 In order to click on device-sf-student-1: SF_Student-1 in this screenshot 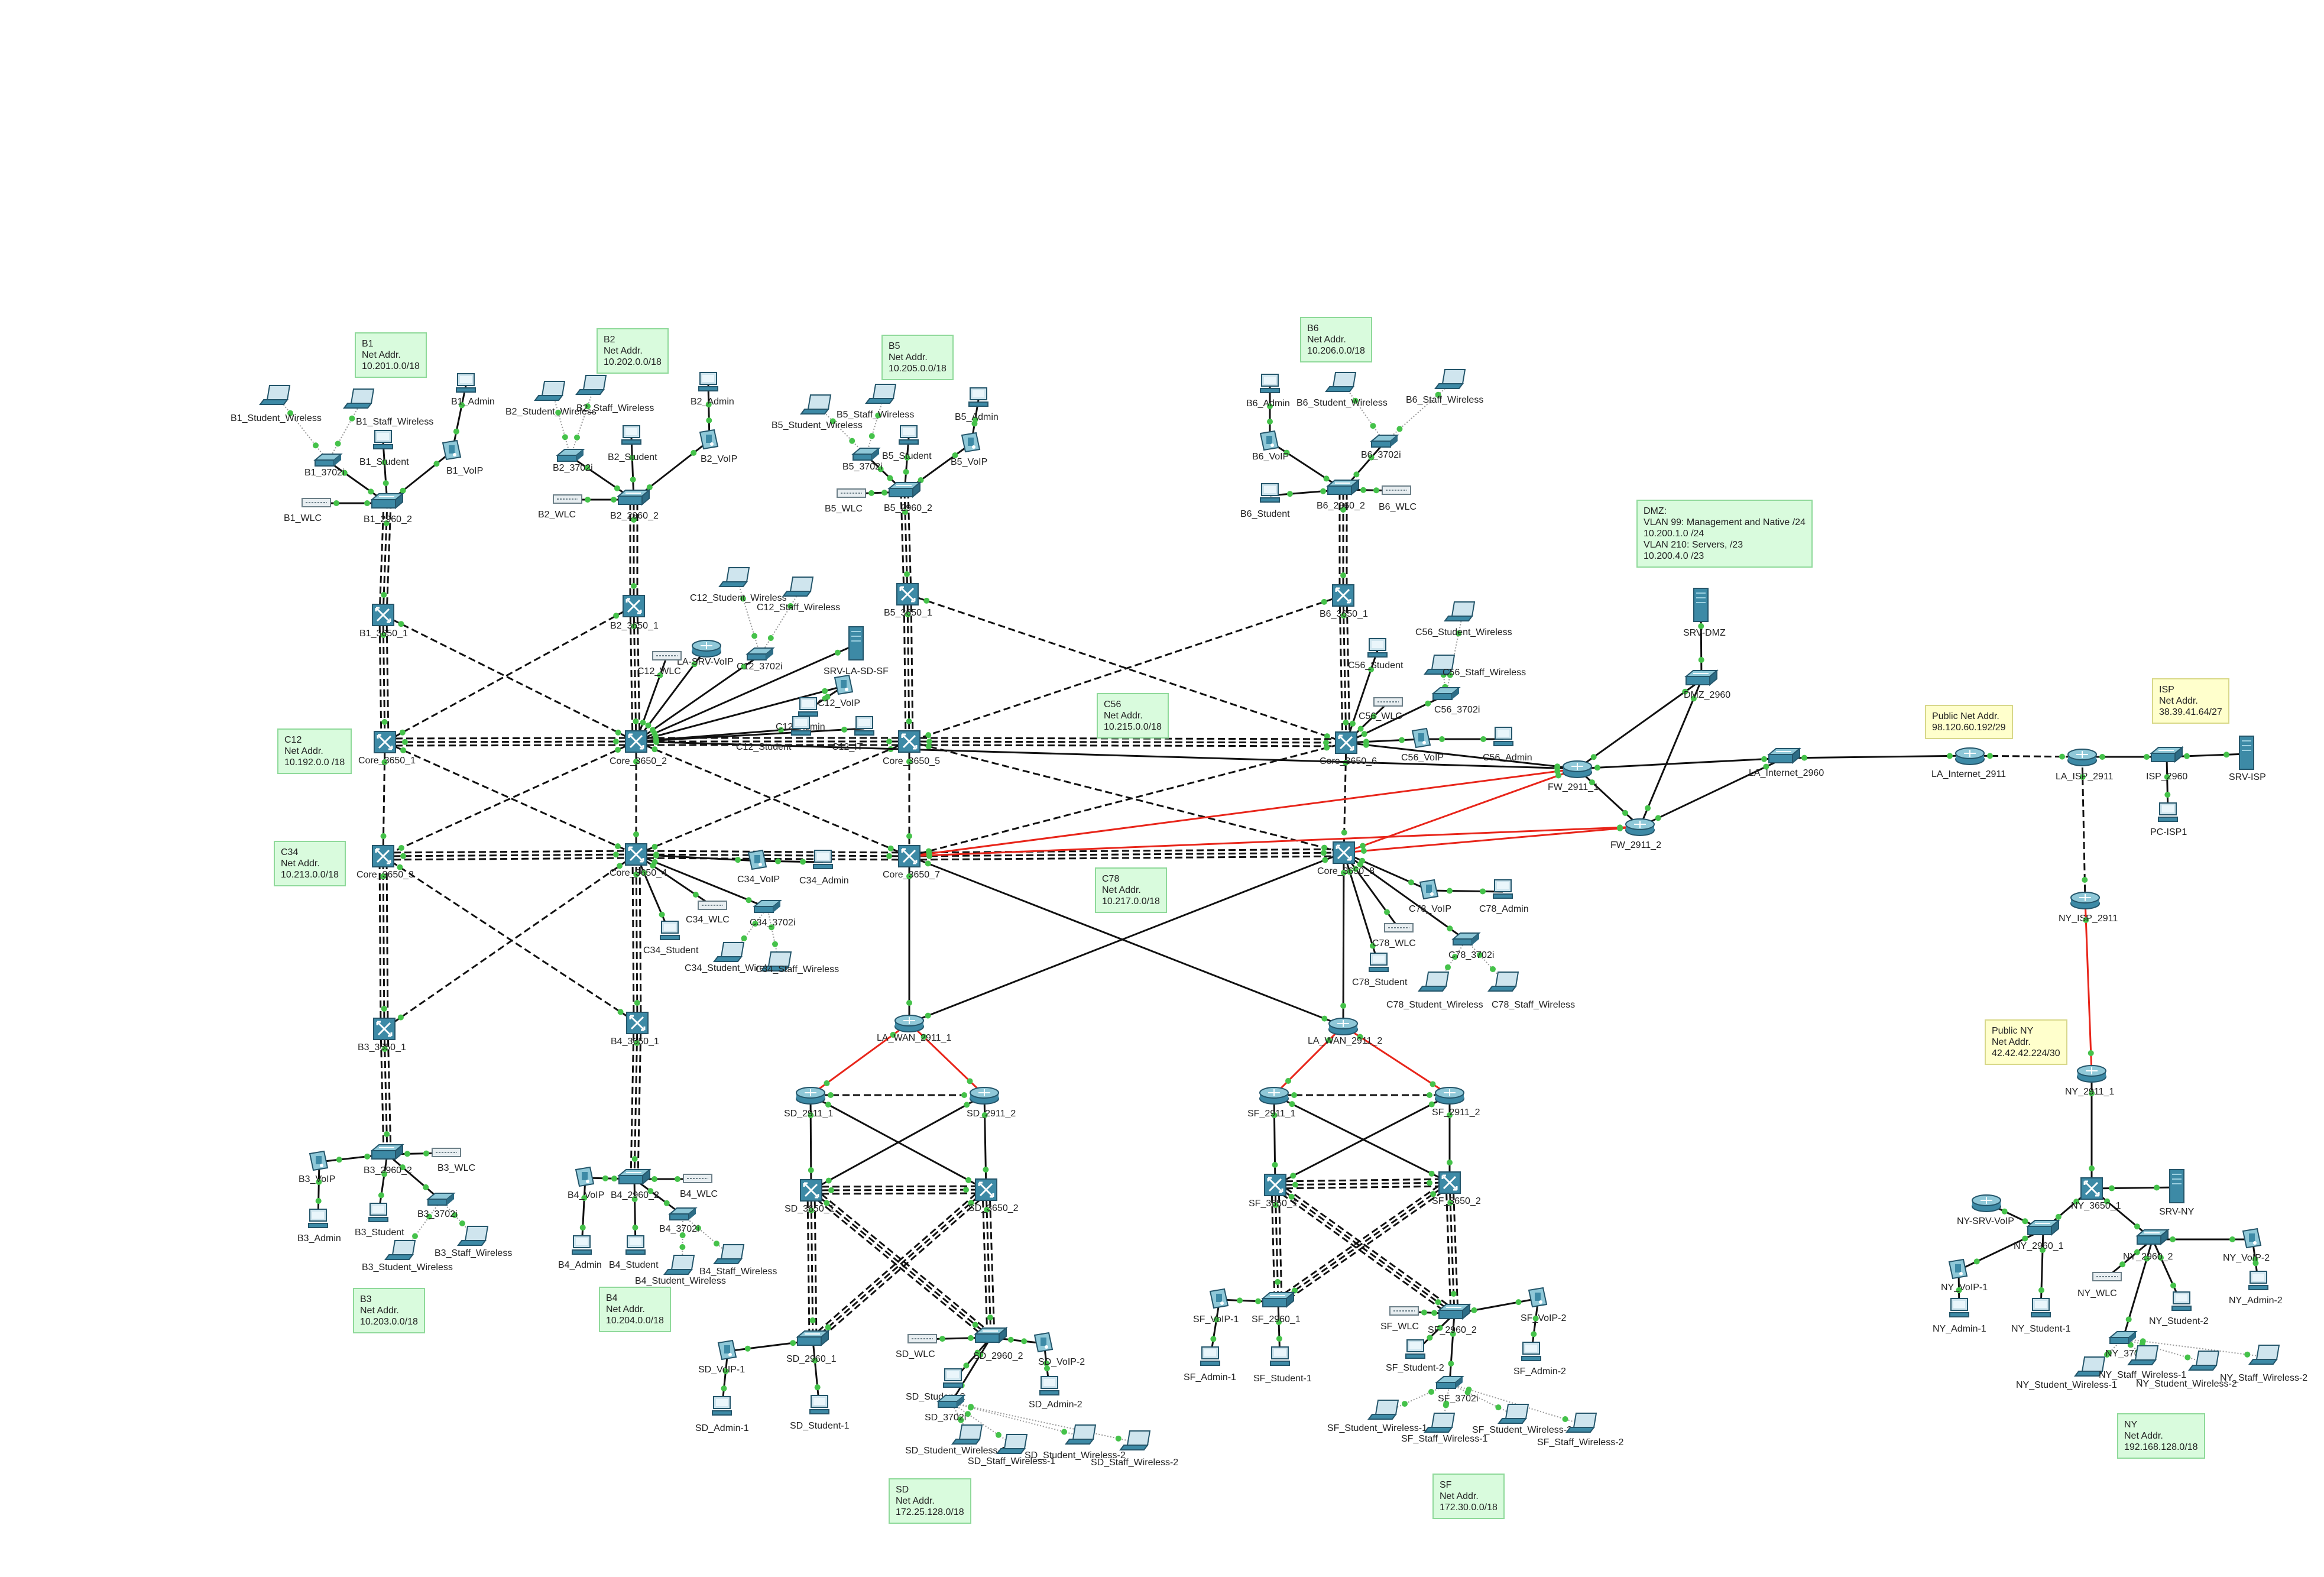, I will do `click(1282, 1365)`.